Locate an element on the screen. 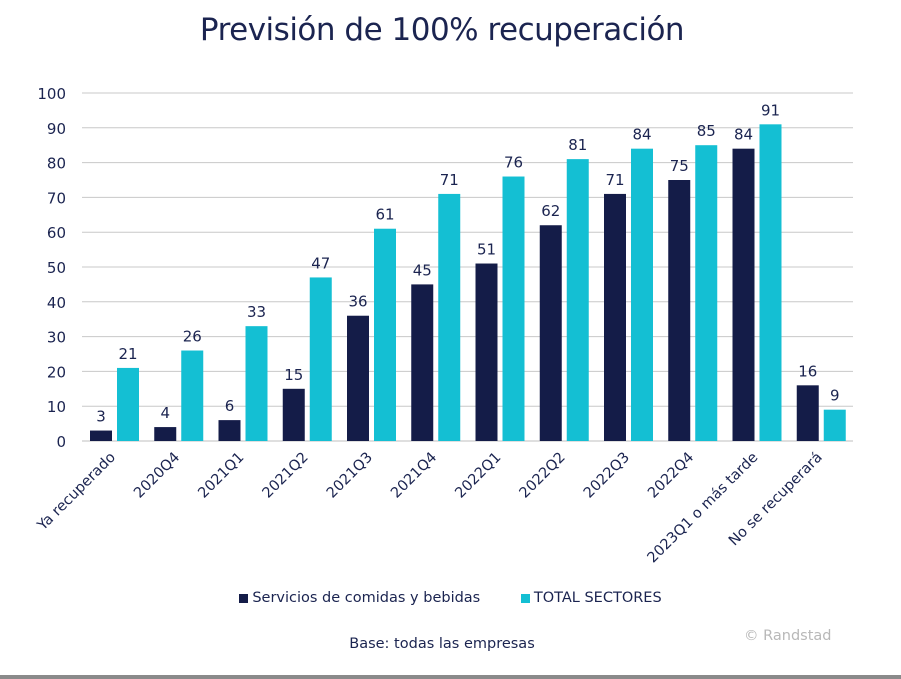 This screenshot has height=679, width=901. data-label: 76 is located at coordinates (513, 163).